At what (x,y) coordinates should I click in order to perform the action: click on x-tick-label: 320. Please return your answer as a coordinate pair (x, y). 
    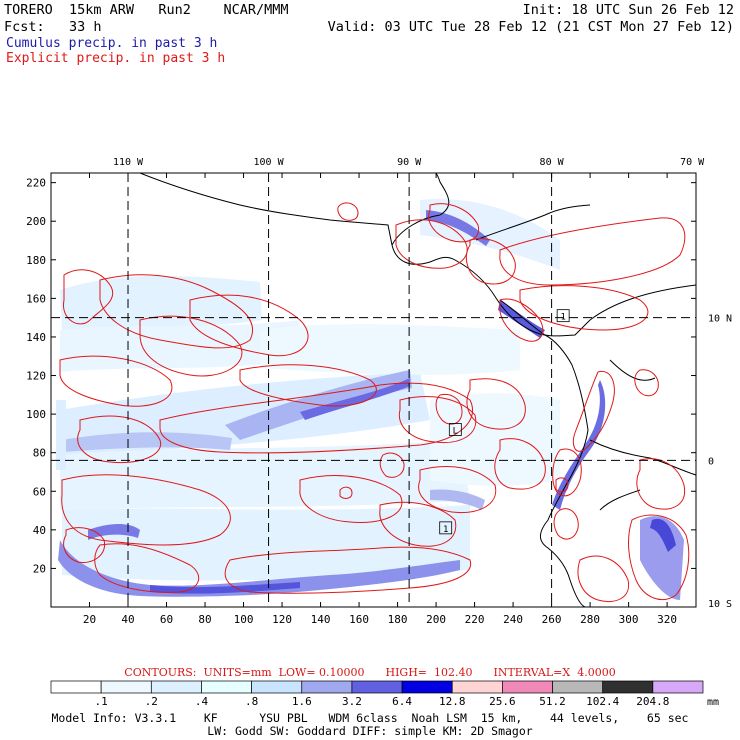
    Looking at the image, I should click on (667, 619).